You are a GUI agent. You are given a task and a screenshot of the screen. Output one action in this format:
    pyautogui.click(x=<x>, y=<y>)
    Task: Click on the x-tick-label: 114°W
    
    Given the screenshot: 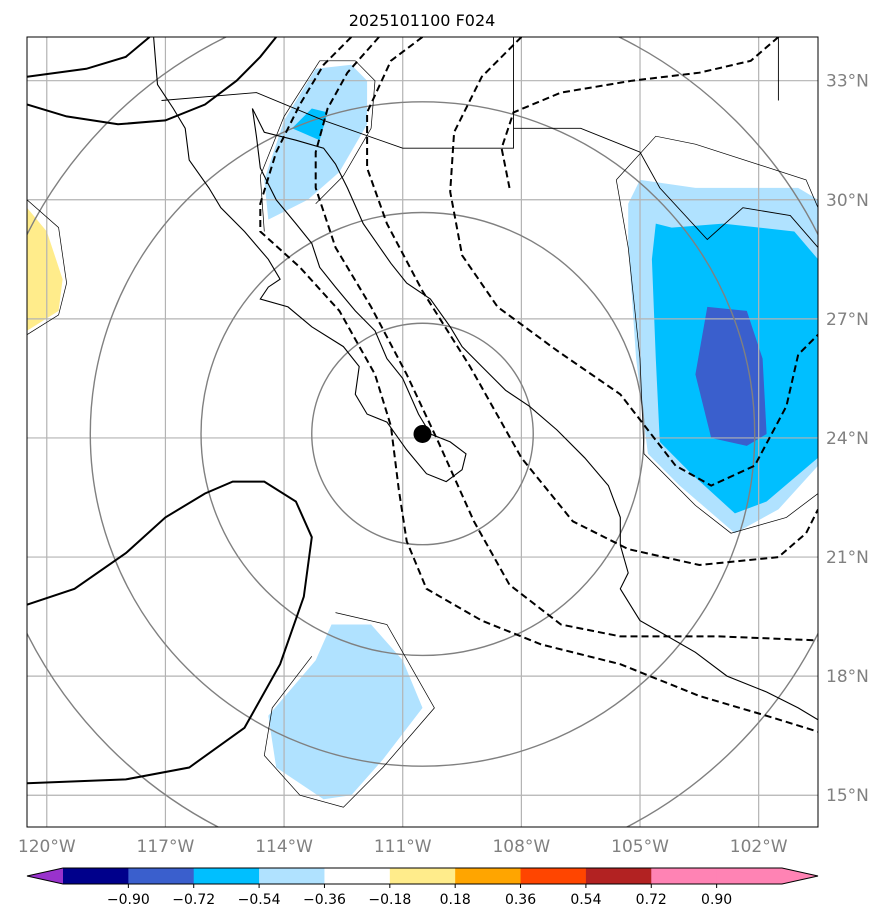 What is the action you would take?
    pyautogui.click(x=284, y=847)
    